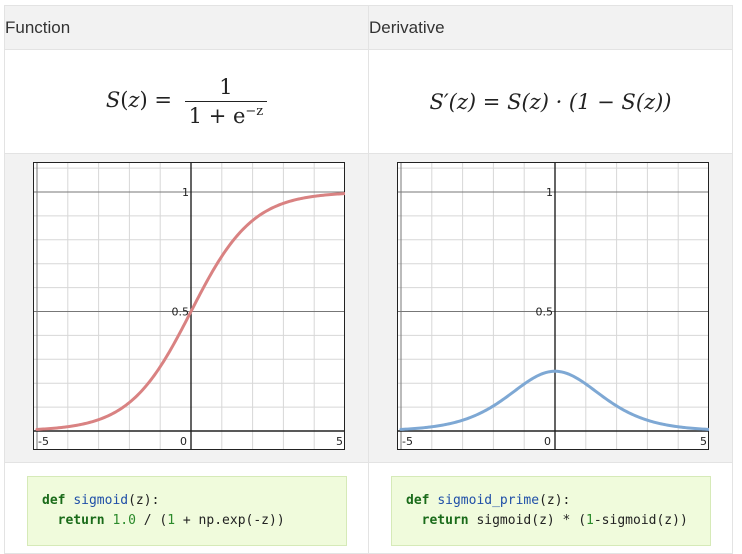  Describe the element at coordinates (488, 500) in the screenshot. I see `code-function-name: sigmoid_prime` at that location.